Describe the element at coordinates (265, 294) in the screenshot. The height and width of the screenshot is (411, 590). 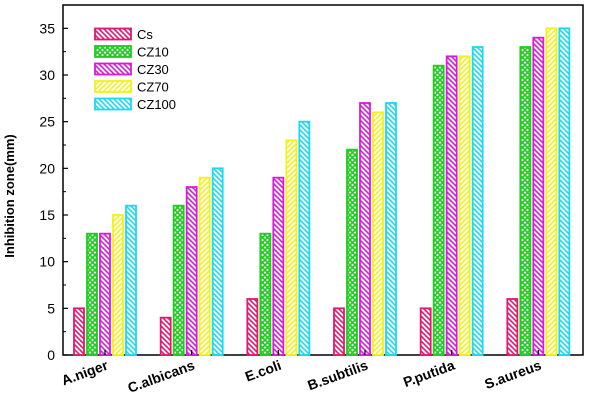
I see `bar-cz10-ecoli` at that location.